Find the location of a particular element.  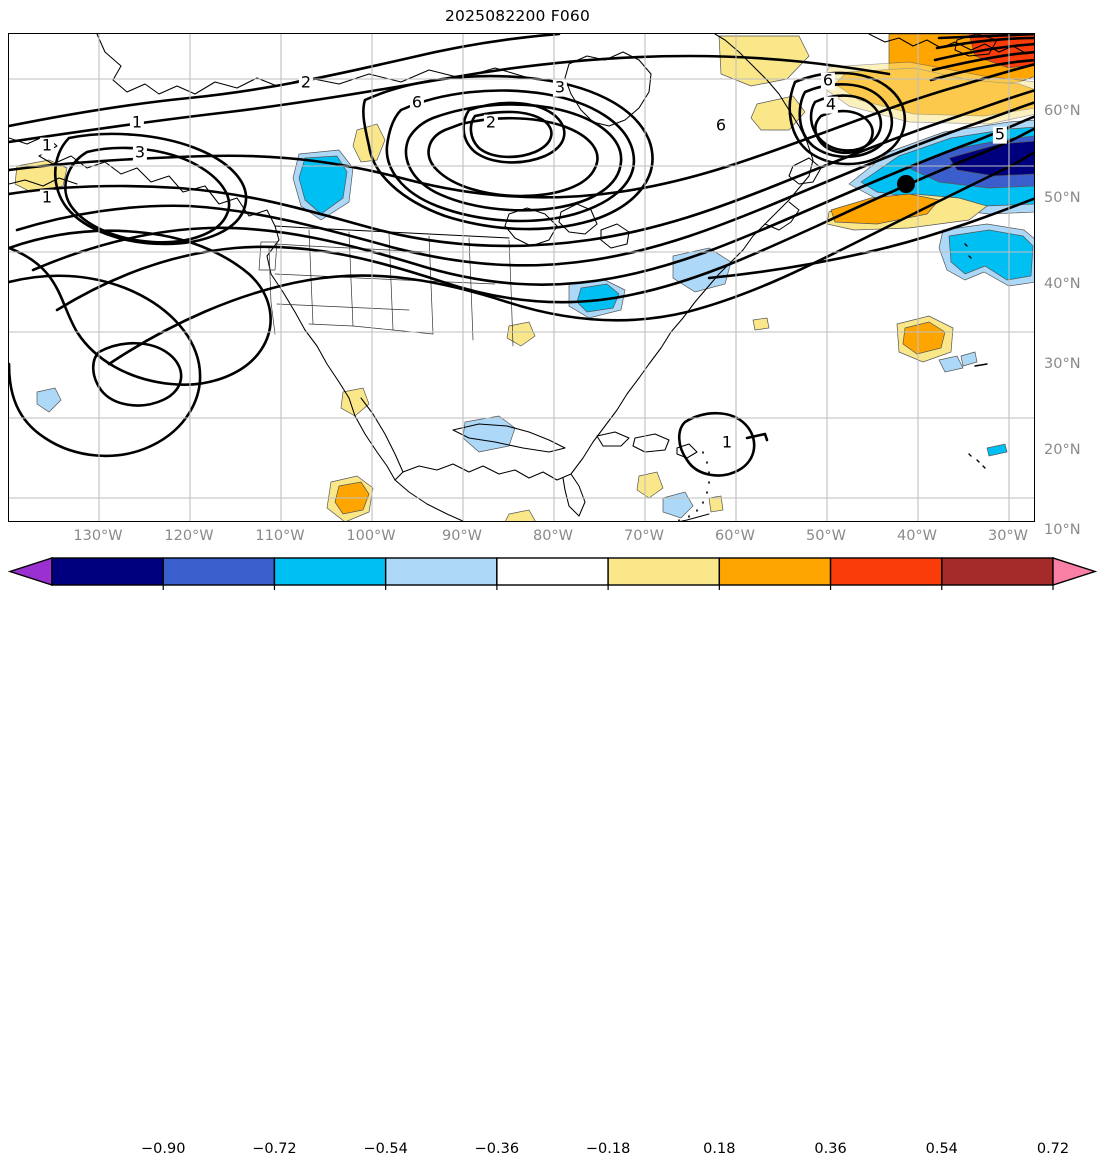

page-title: 2025082200 F060 is located at coordinates (517, 16).